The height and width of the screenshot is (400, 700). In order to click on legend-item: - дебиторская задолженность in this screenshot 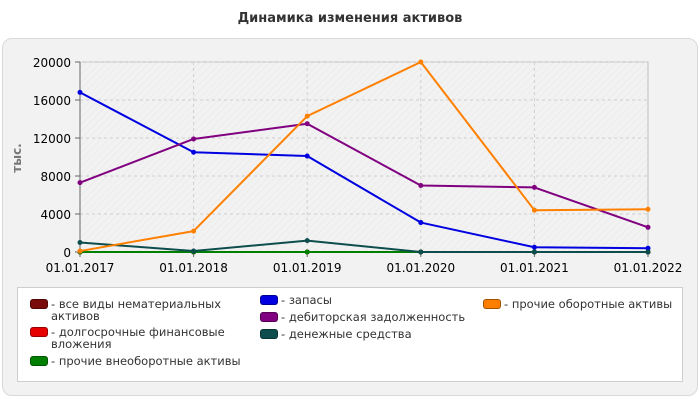, I will do `click(370, 317)`.